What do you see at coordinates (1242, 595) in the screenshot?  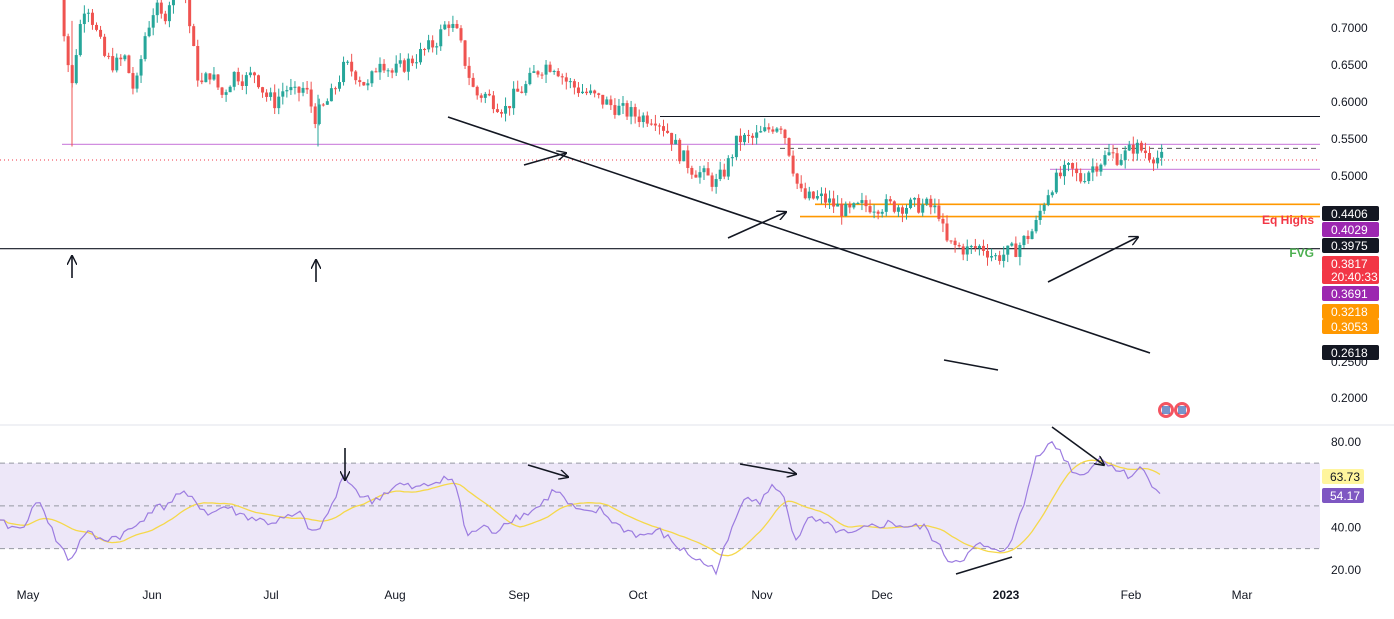 I see `time-tick-label: Mar` at bounding box center [1242, 595].